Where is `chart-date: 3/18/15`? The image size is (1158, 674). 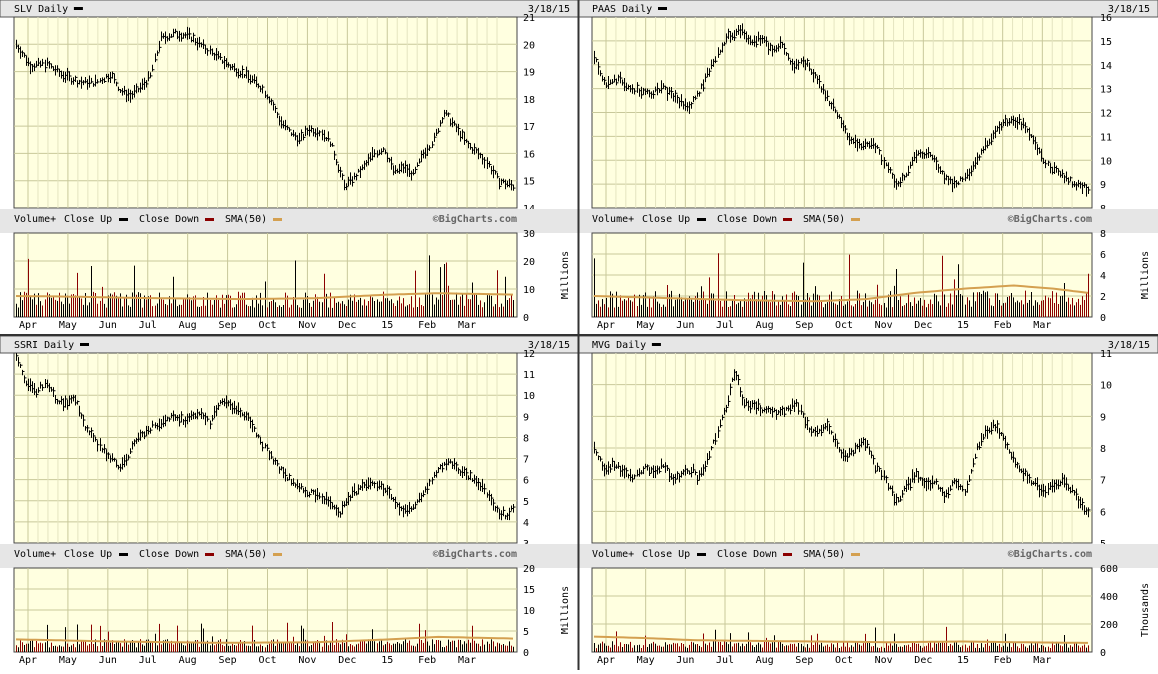 chart-date: 3/18/15 is located at coordinates (1129, 345).